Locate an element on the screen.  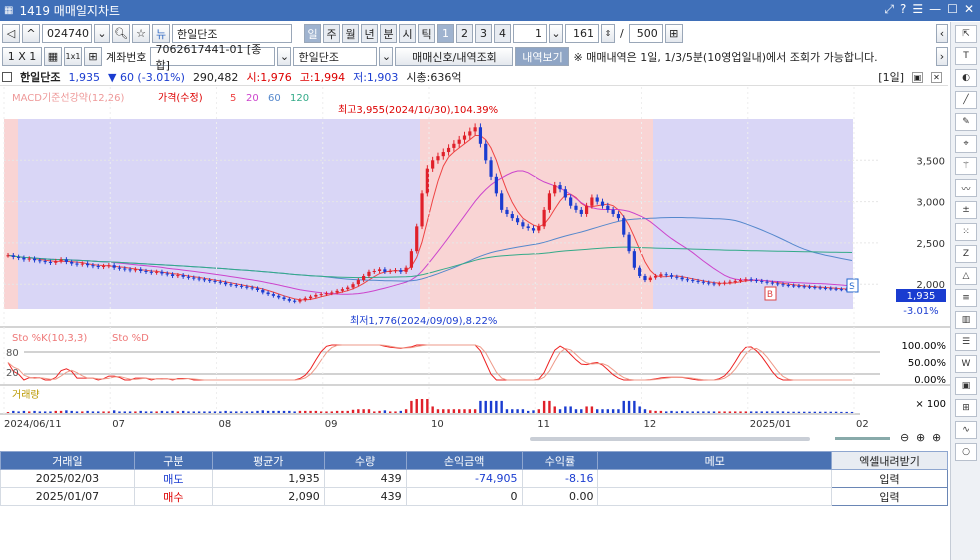
buy-marker is located at coordinates (770, 293).